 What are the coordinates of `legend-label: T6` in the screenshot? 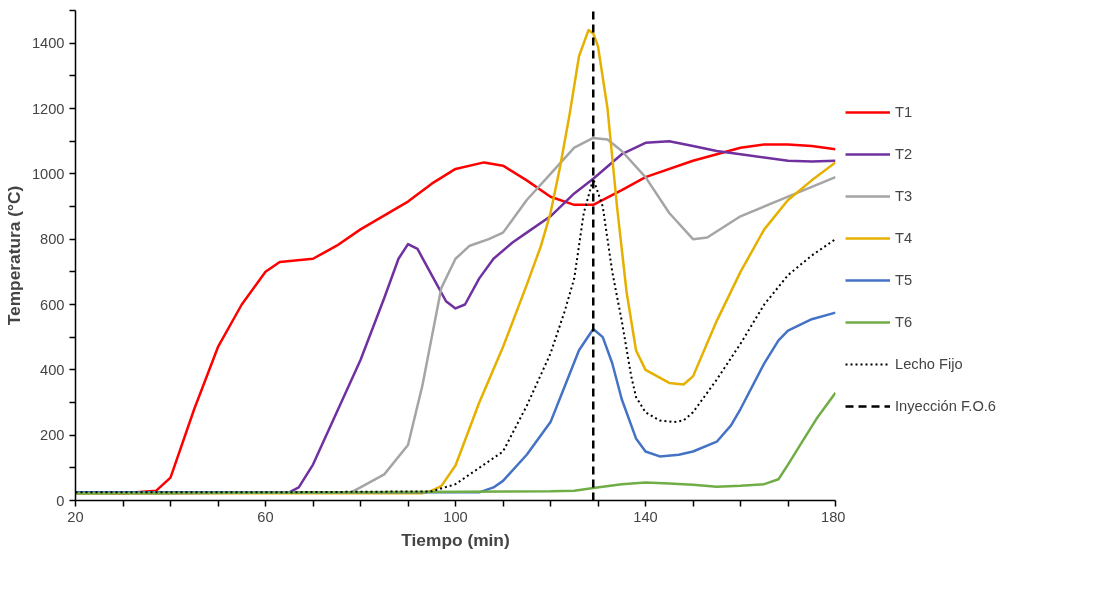 It's located at (904, 322).